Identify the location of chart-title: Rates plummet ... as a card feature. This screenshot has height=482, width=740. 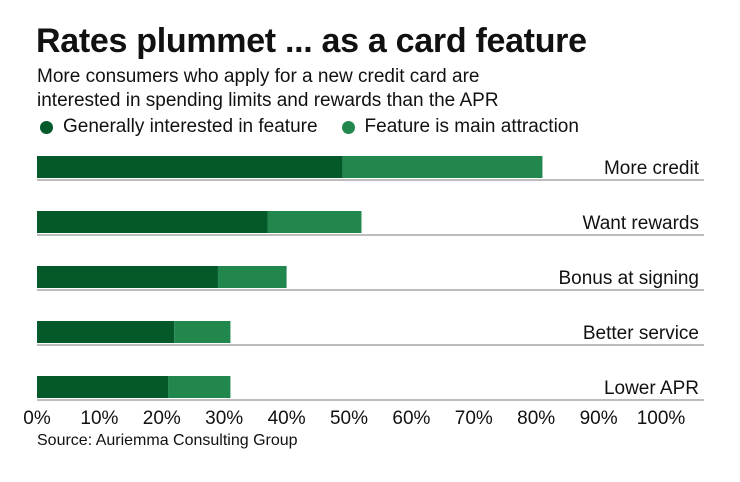
(311, 41).